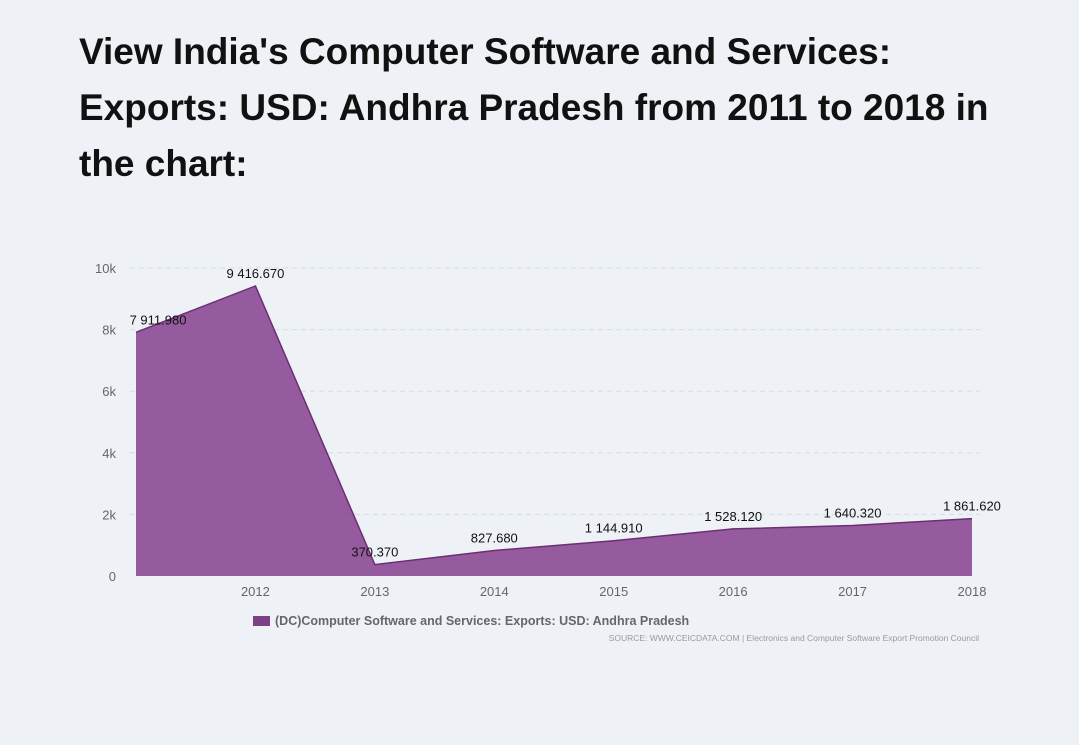 This screenshot has height=745, width=1079. Describe the element at coordinates (109, 330) in the screenshot. I see `y-tick-label: 8k` at that location.